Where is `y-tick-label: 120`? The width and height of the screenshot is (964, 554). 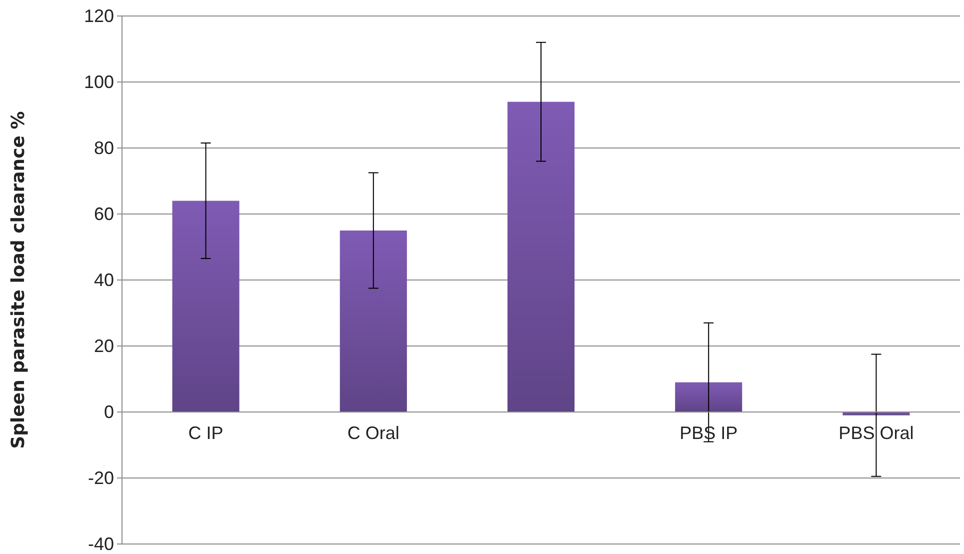 y-tick-label: 120 is located at coordinates (99, 16).